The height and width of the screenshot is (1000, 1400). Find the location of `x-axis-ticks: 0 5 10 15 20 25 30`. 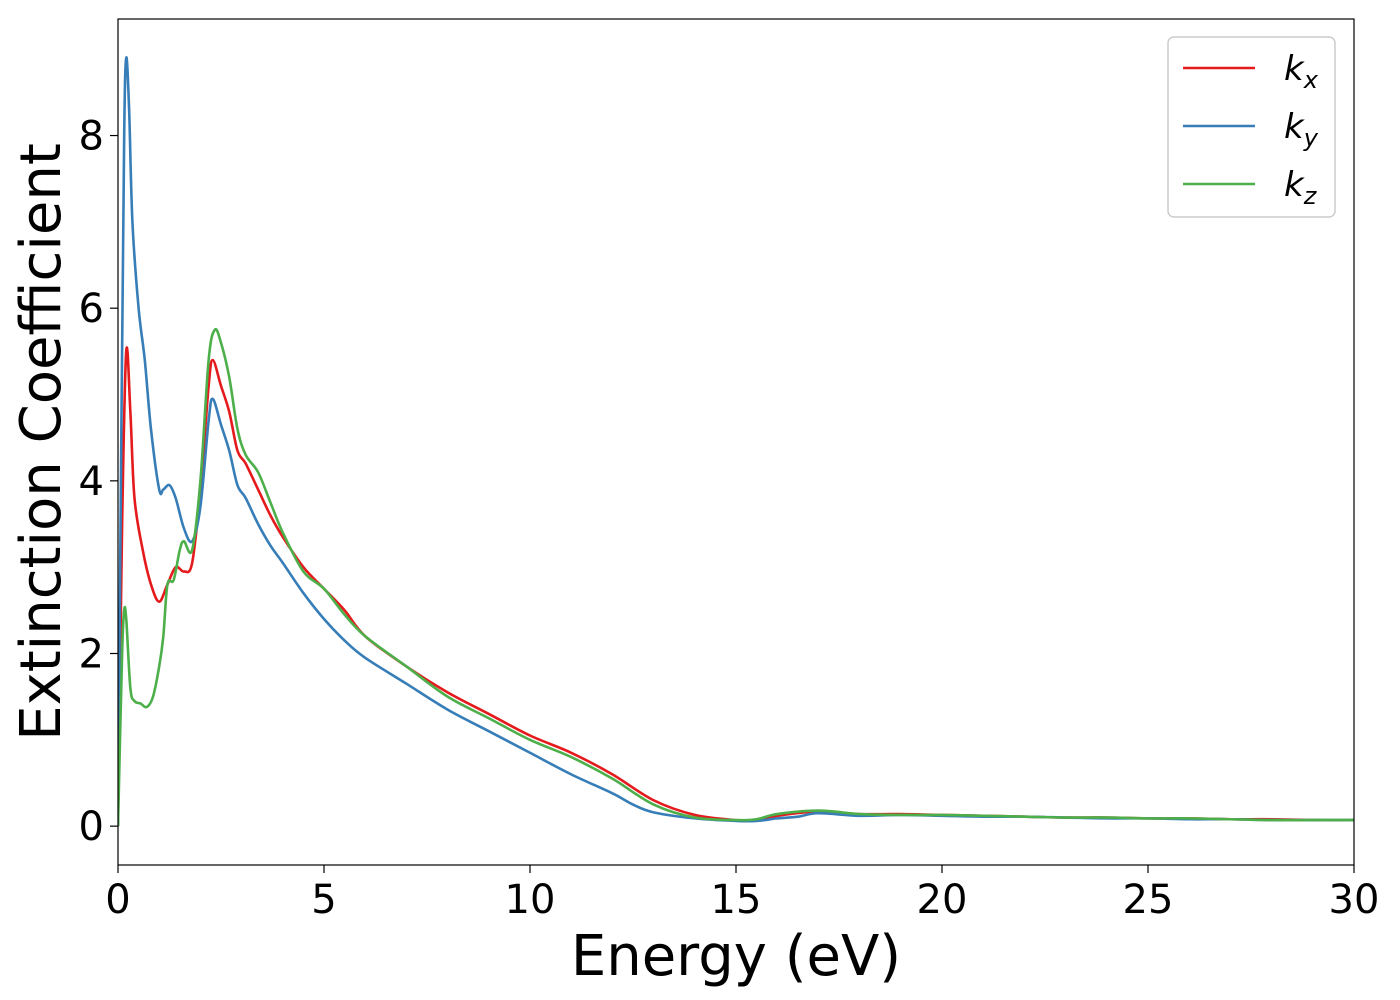

x-axis-ticks: 0 5 10 15 20 25 30 is located at coordinates (742, 894).